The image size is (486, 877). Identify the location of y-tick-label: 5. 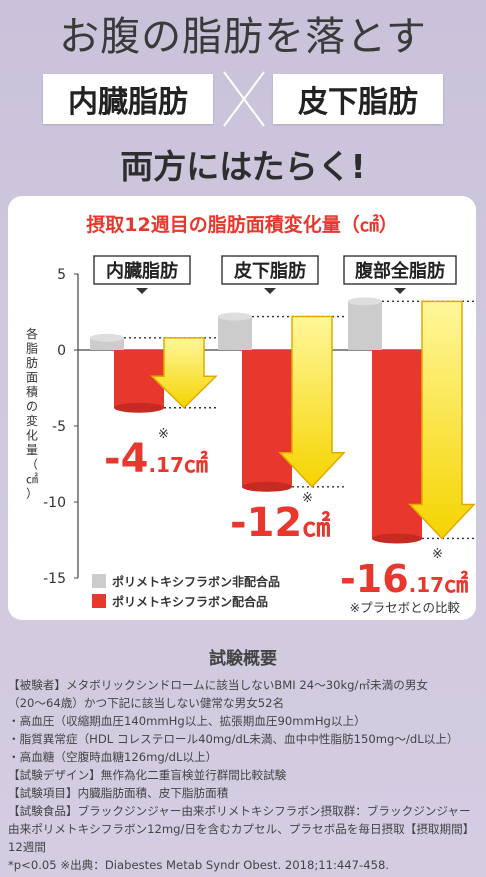
(61, 275).